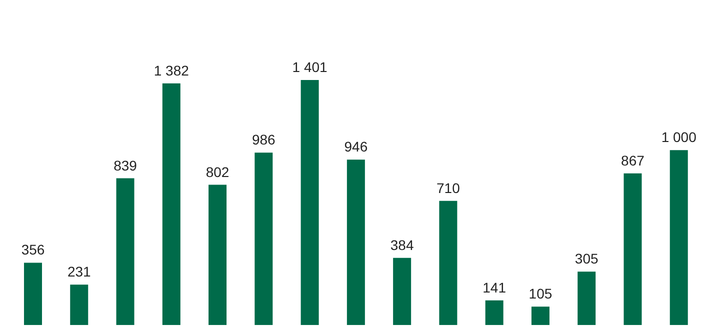  What do you see at coordinates (633, 160) in the screenshot?
I see `data-label: 867` at bounding box center [633, 160].